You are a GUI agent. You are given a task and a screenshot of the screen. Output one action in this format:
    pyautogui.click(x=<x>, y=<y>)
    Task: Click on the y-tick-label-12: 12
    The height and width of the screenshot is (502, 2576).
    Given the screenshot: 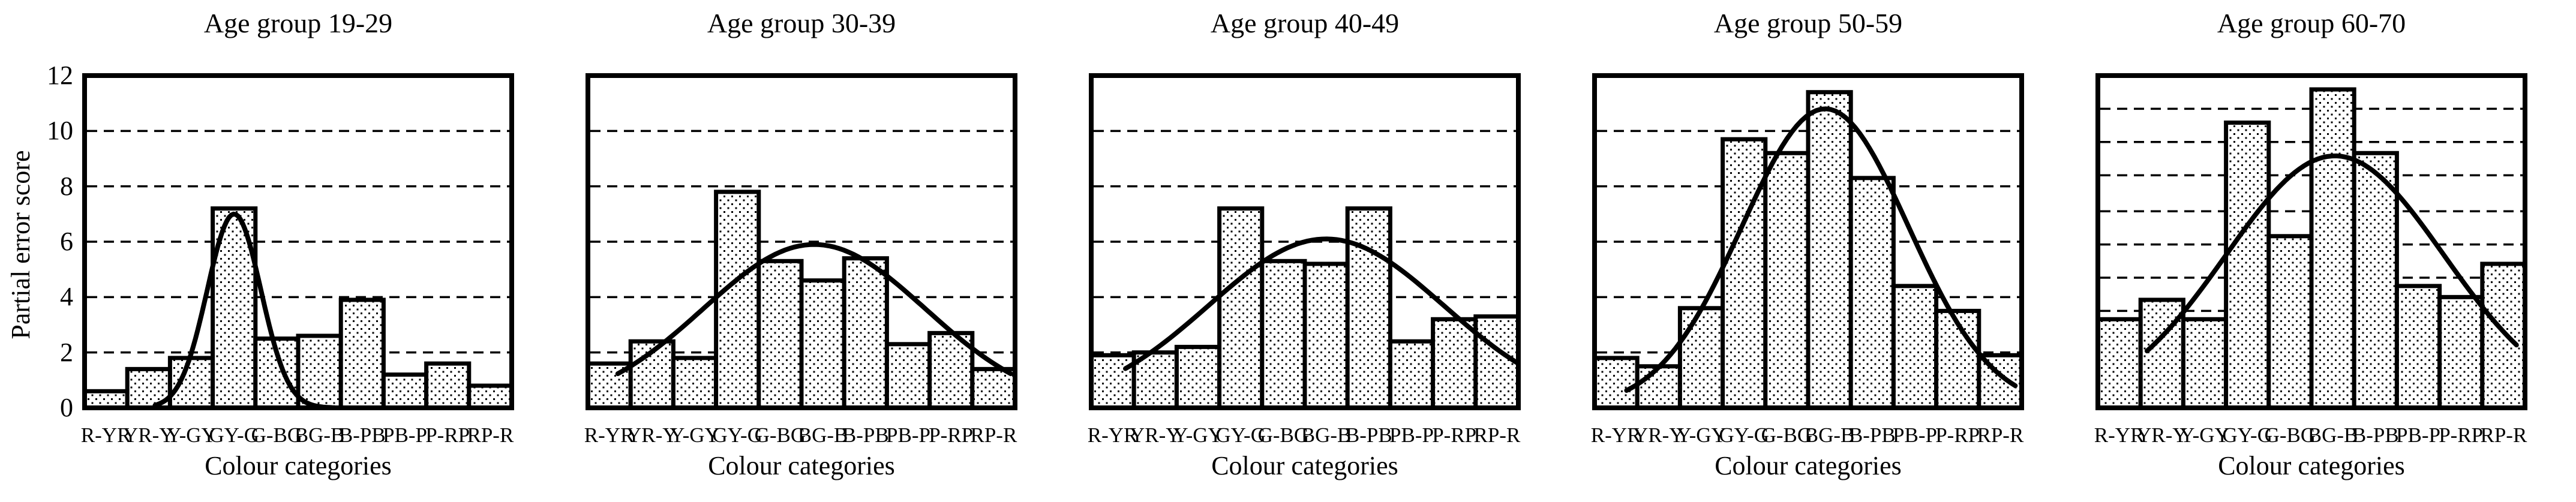 What is the action you would take?
    pyautogui.click(x=60, y=76)
    